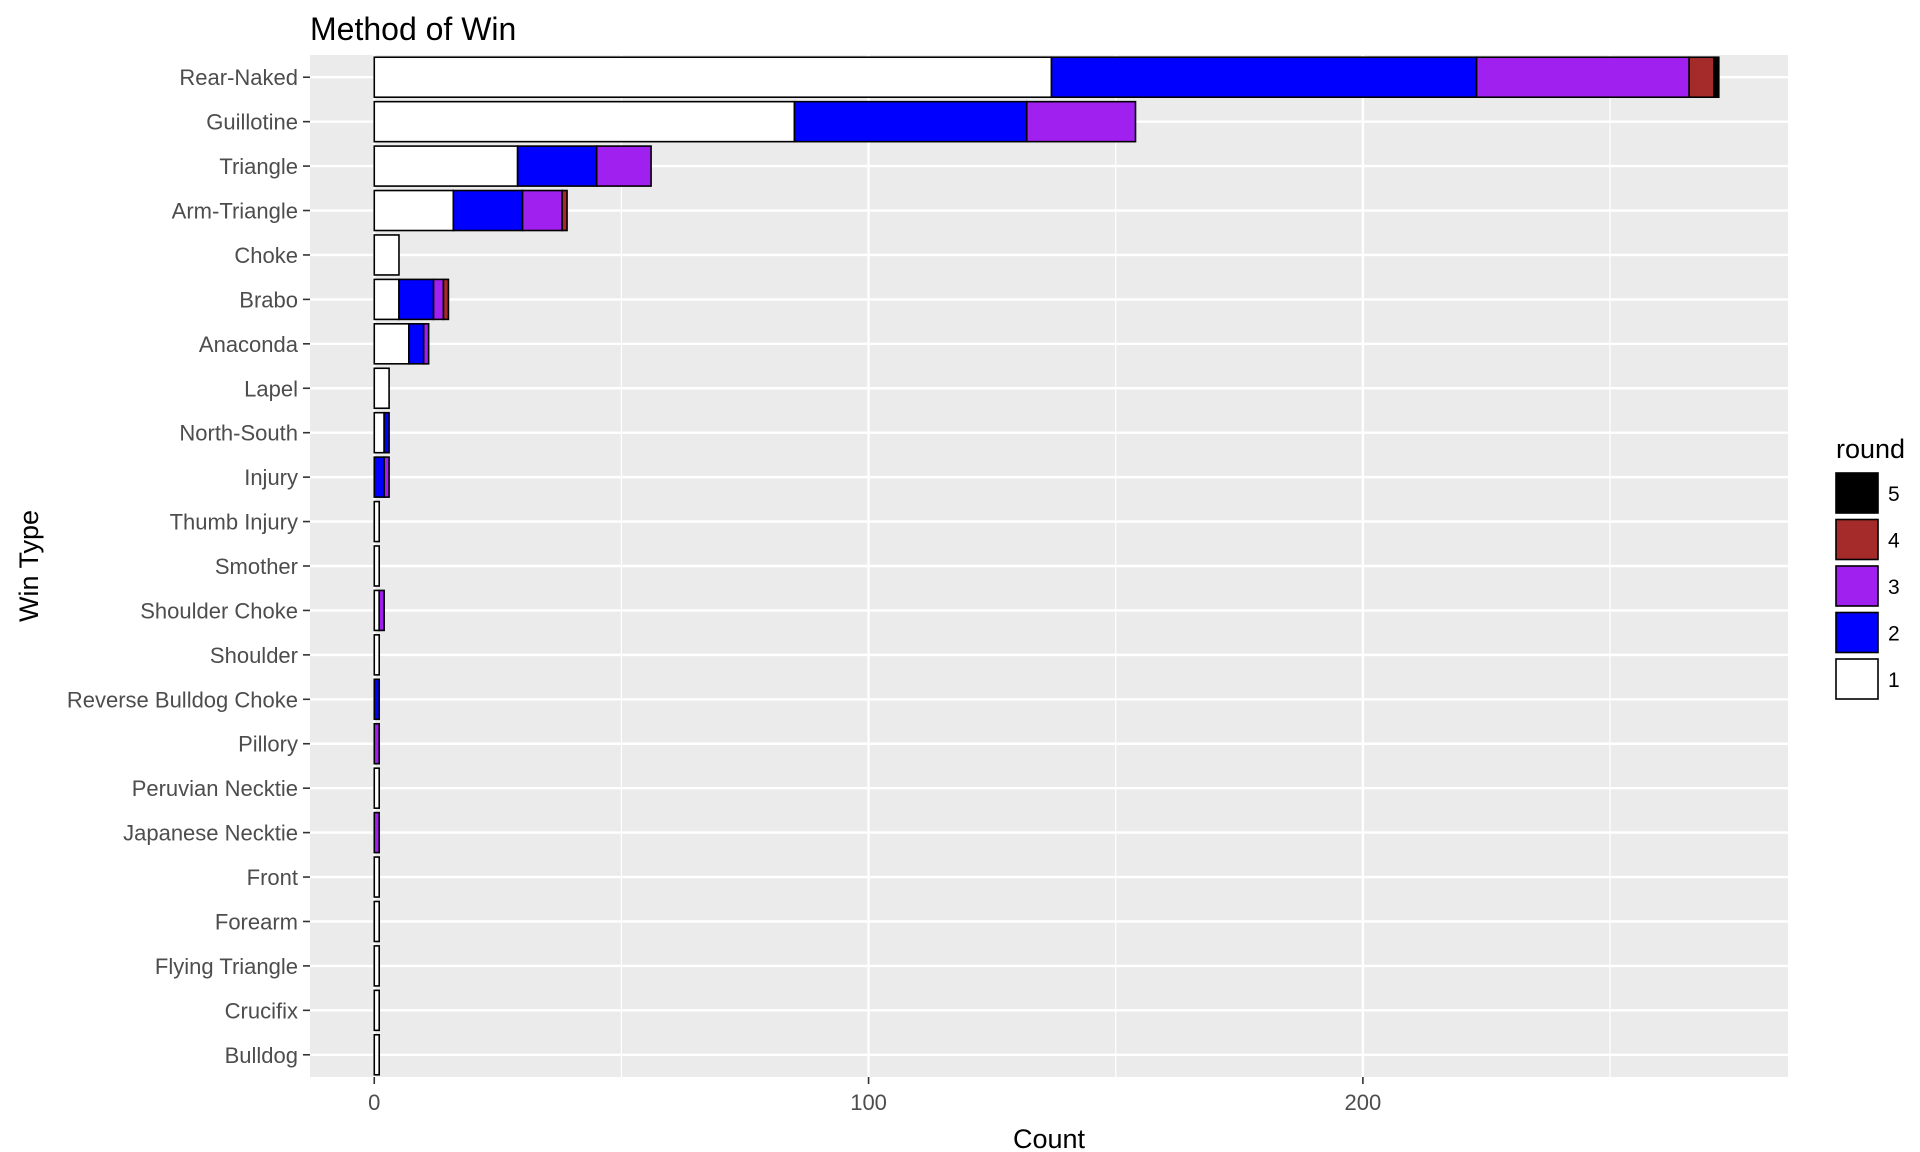 The width and height of the screenshot is (1920, 1152). I want to click on y-tick-label: Forearm, so click(256, 921).